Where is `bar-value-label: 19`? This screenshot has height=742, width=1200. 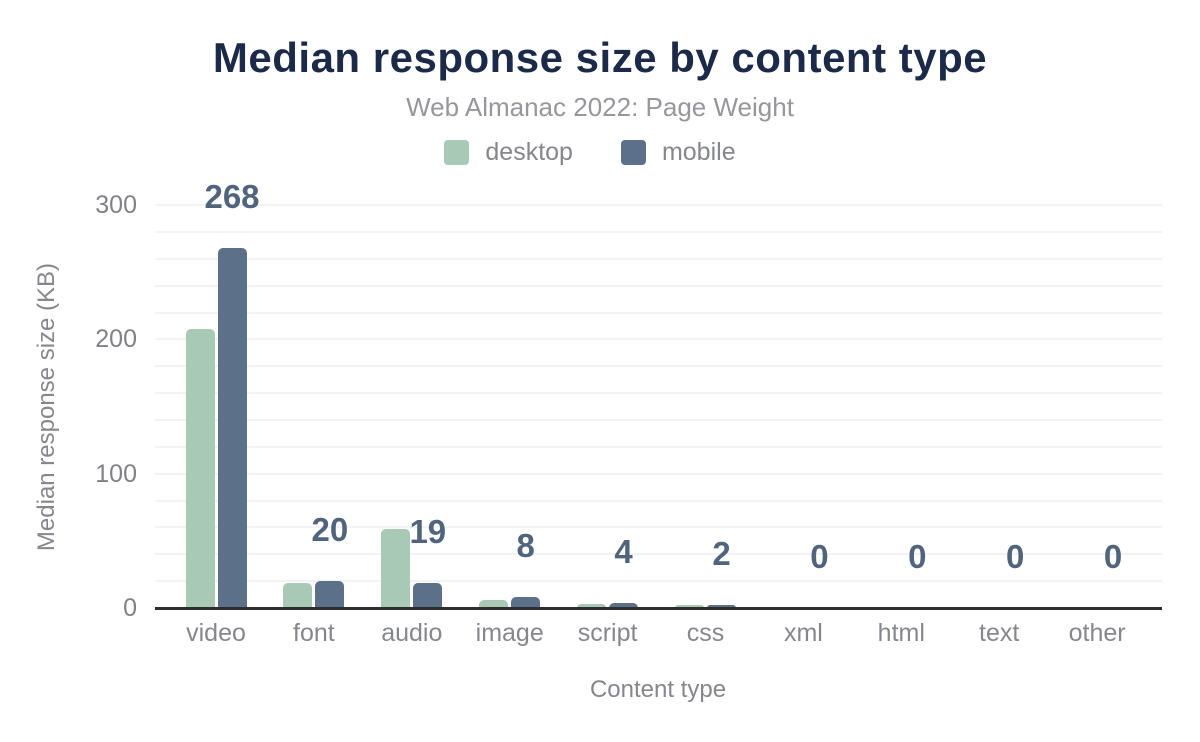 bar-value-label: 19 is located at coordinates (428, 531).